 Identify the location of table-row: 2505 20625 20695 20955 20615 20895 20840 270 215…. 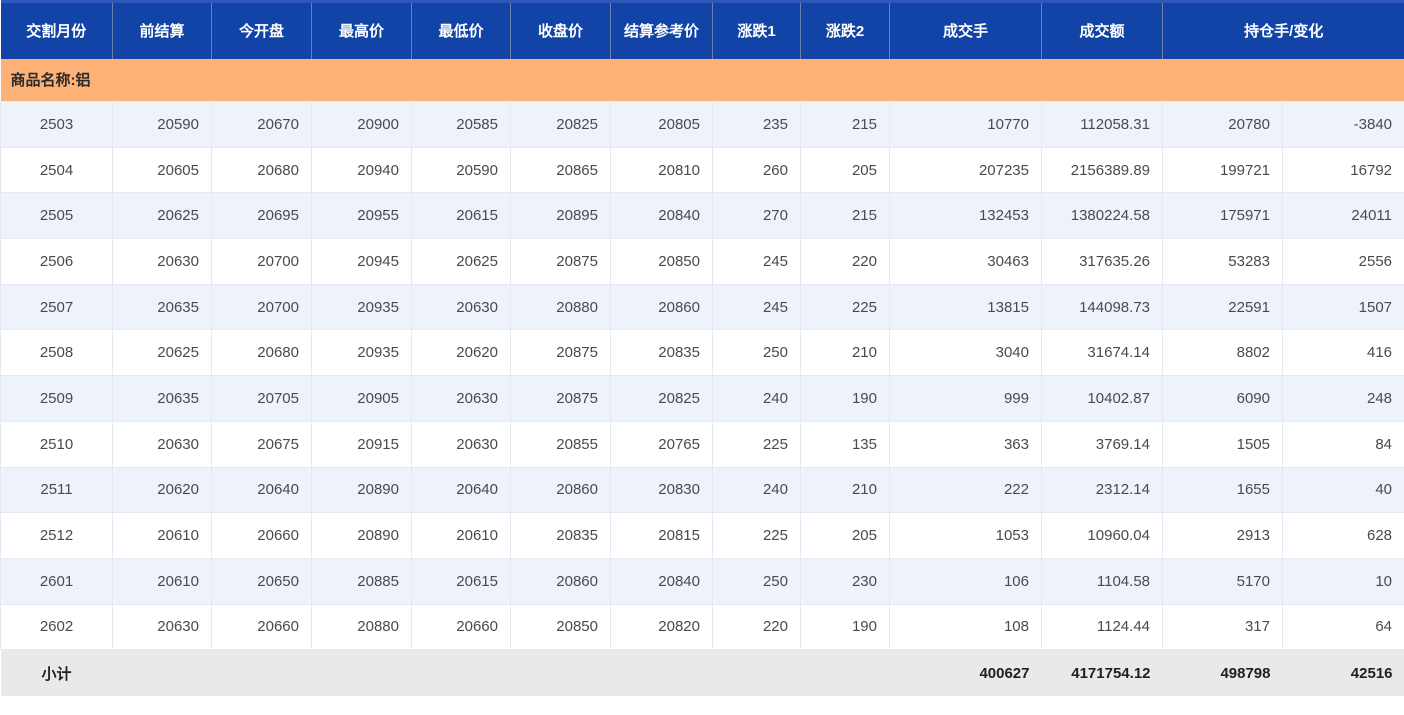
(702, 216).